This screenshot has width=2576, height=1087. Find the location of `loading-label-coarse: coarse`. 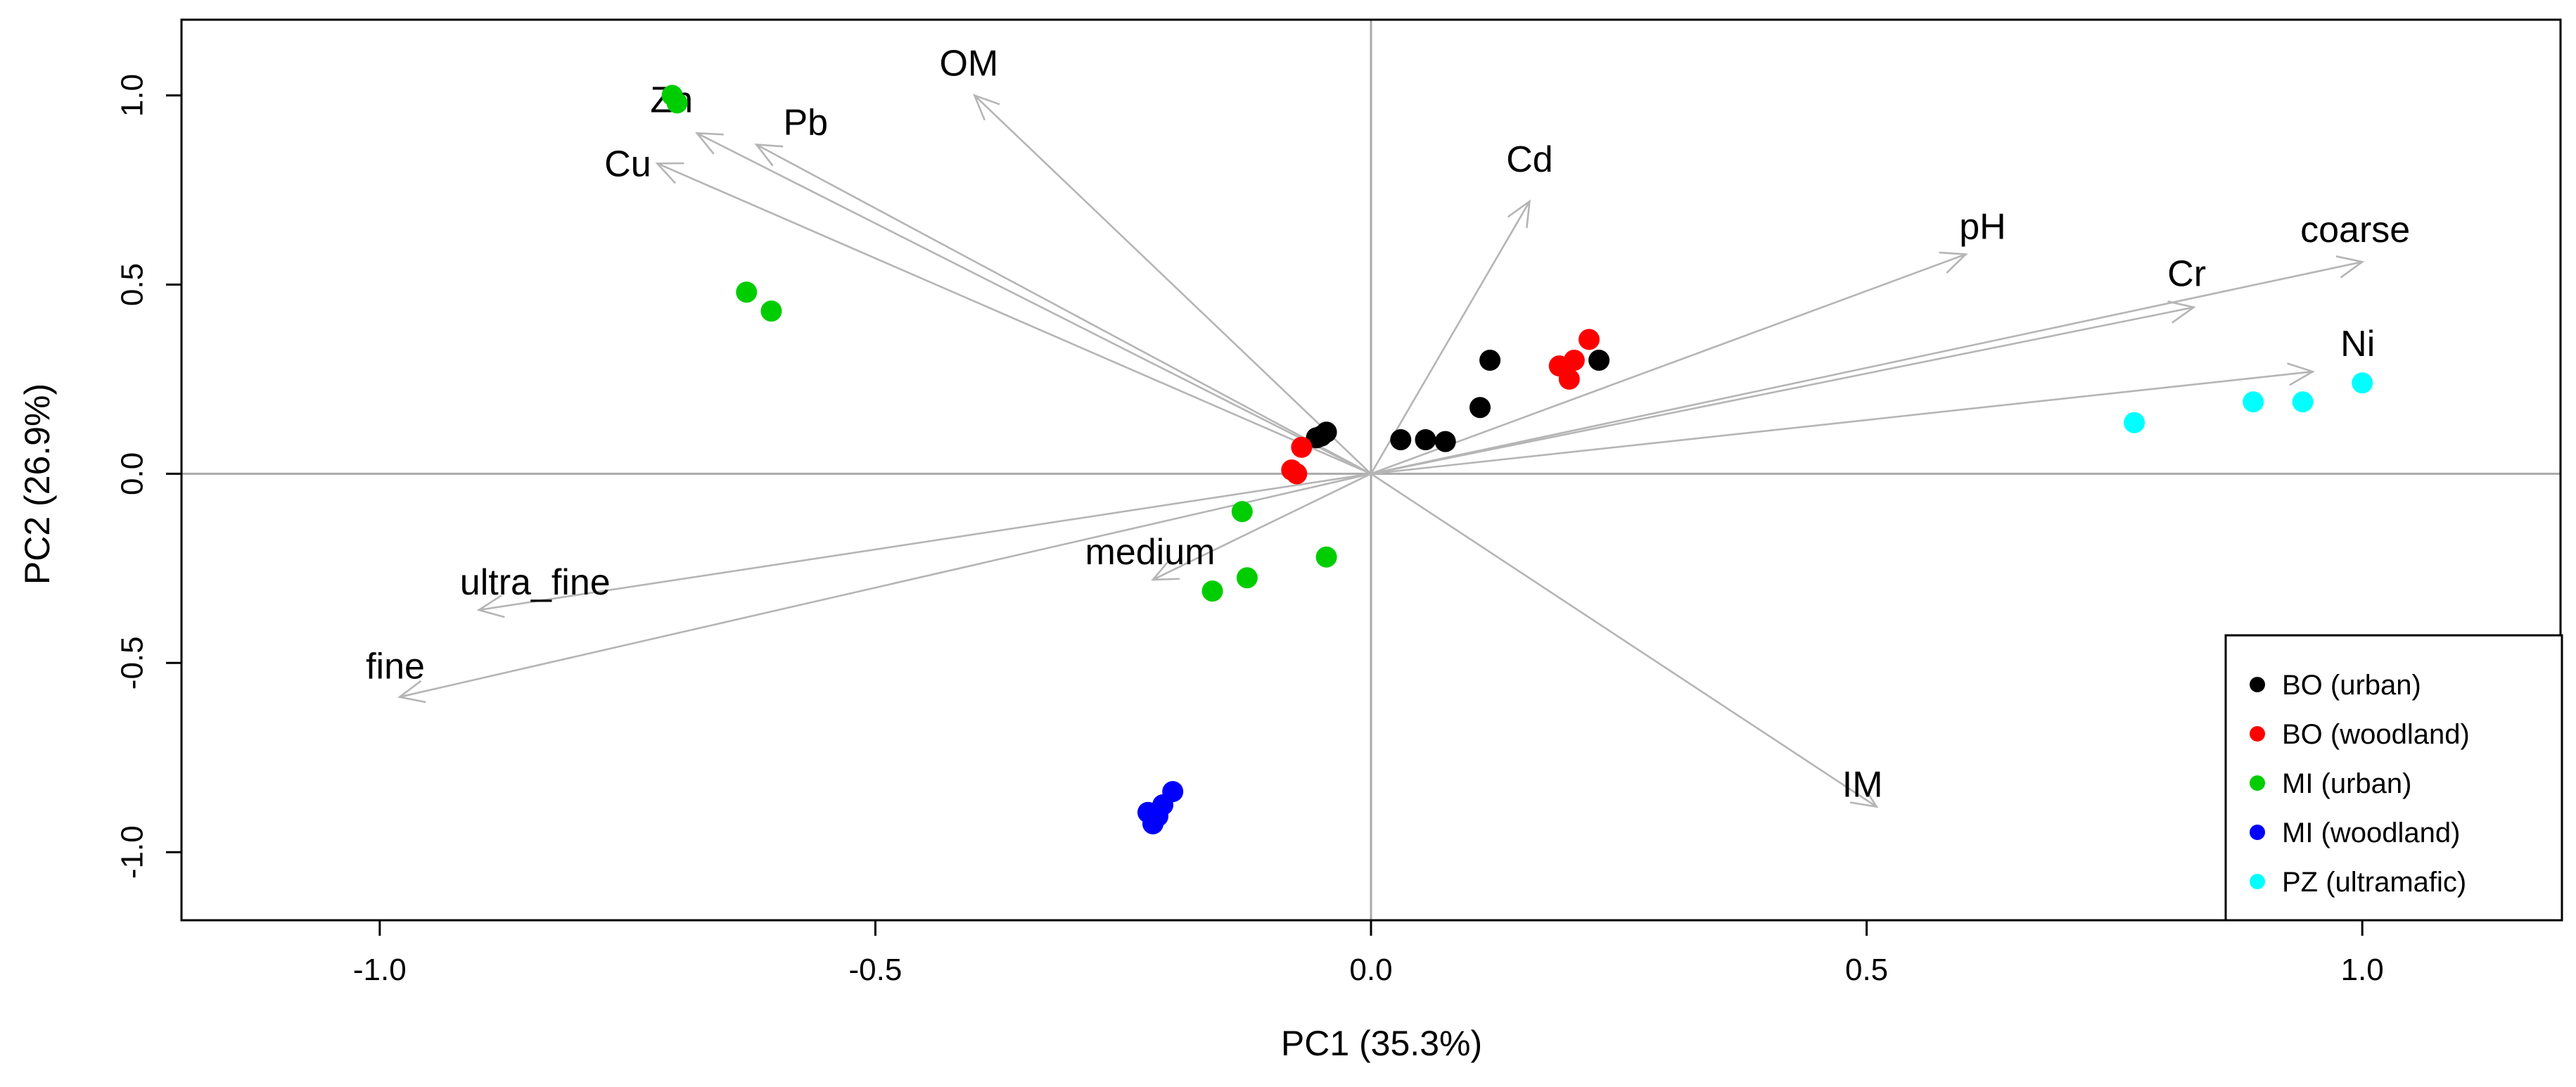

loading-label-coarse: coarse is located at coordinates (2355, 230).